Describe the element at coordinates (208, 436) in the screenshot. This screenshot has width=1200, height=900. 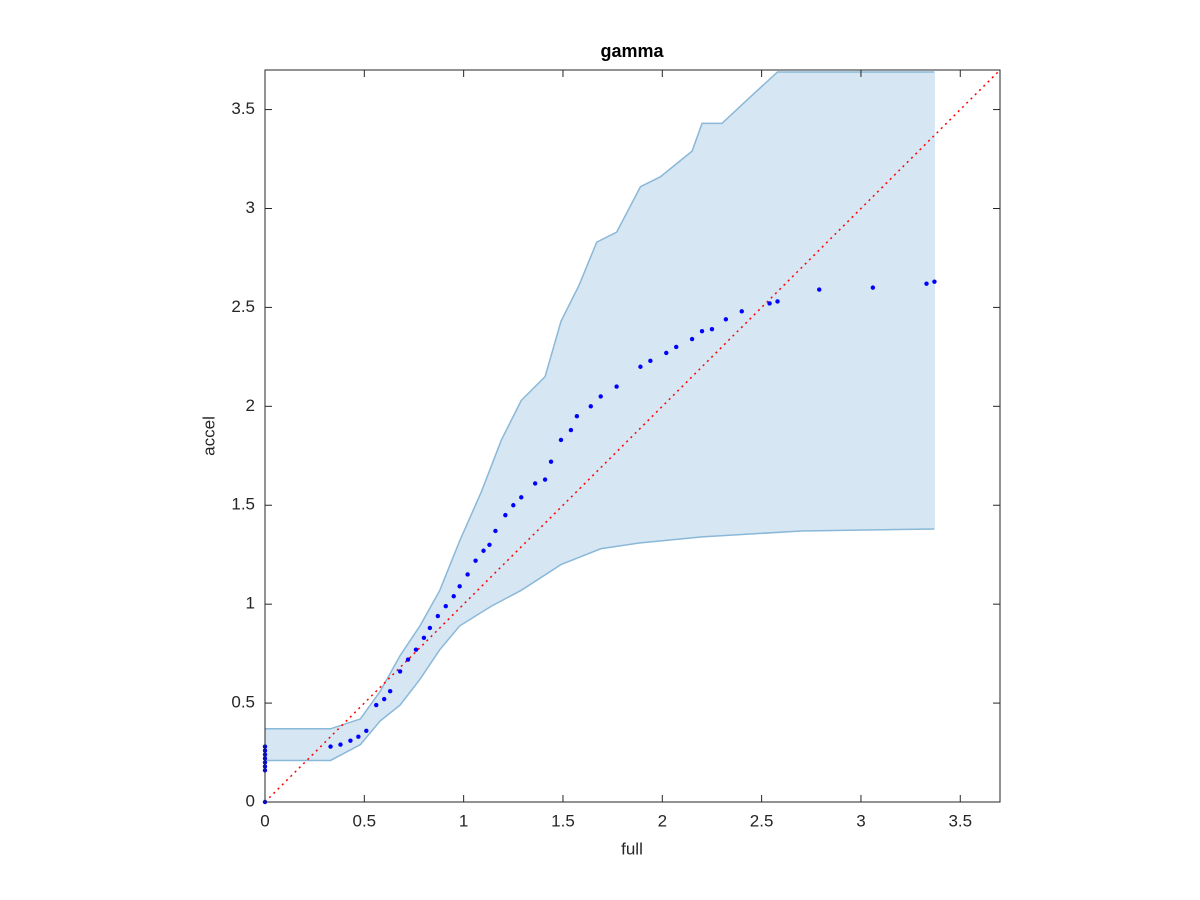
I see `y-axis-label: accel` at that location.